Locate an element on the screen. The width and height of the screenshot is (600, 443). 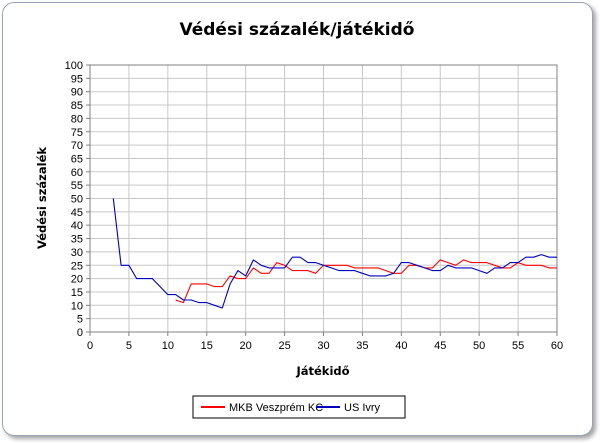
legend-label: MKB Veszprém KC is located at coordinates (276, 408).